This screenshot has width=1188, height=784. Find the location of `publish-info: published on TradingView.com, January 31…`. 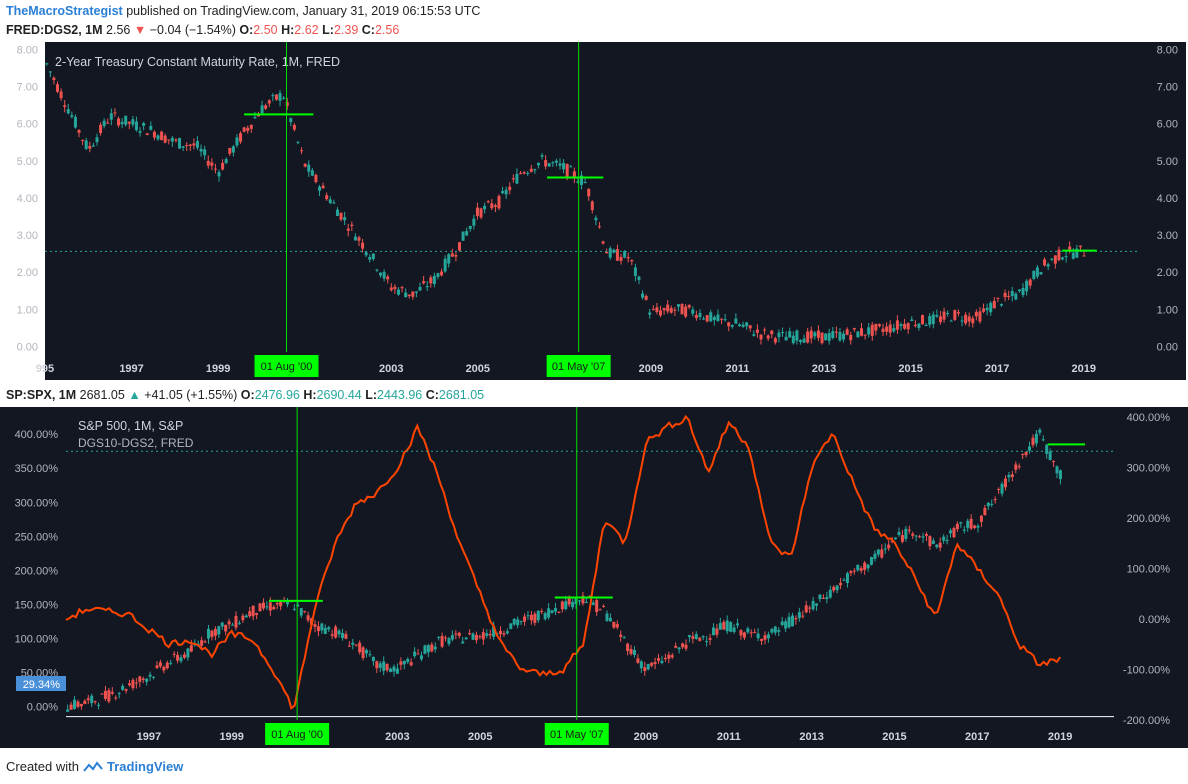

publish-info: published on TradingView.com, January 31… is located at coordinates (303, 11).